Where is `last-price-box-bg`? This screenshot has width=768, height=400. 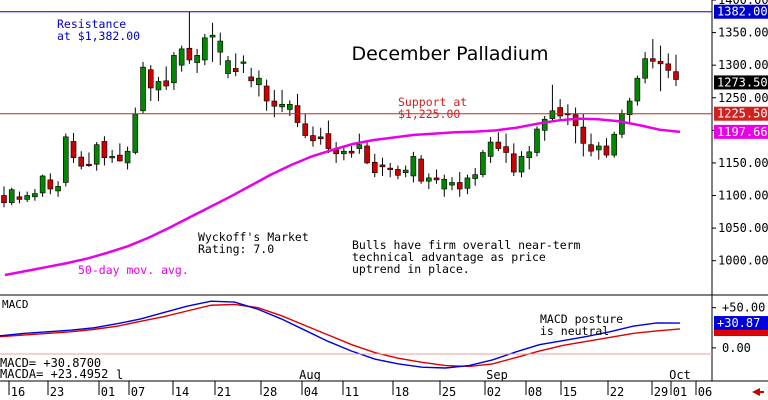
last-price-box-bg is located at coordinates (741, 82).